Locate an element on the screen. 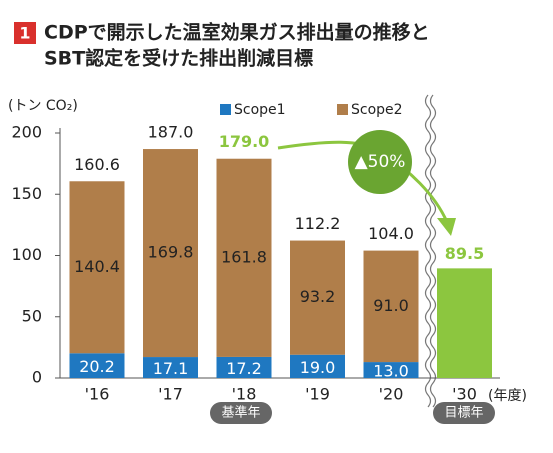 The height and width of the screenshot is (453, 553). value-label: 161.8 is located at coordinates (244, 256).